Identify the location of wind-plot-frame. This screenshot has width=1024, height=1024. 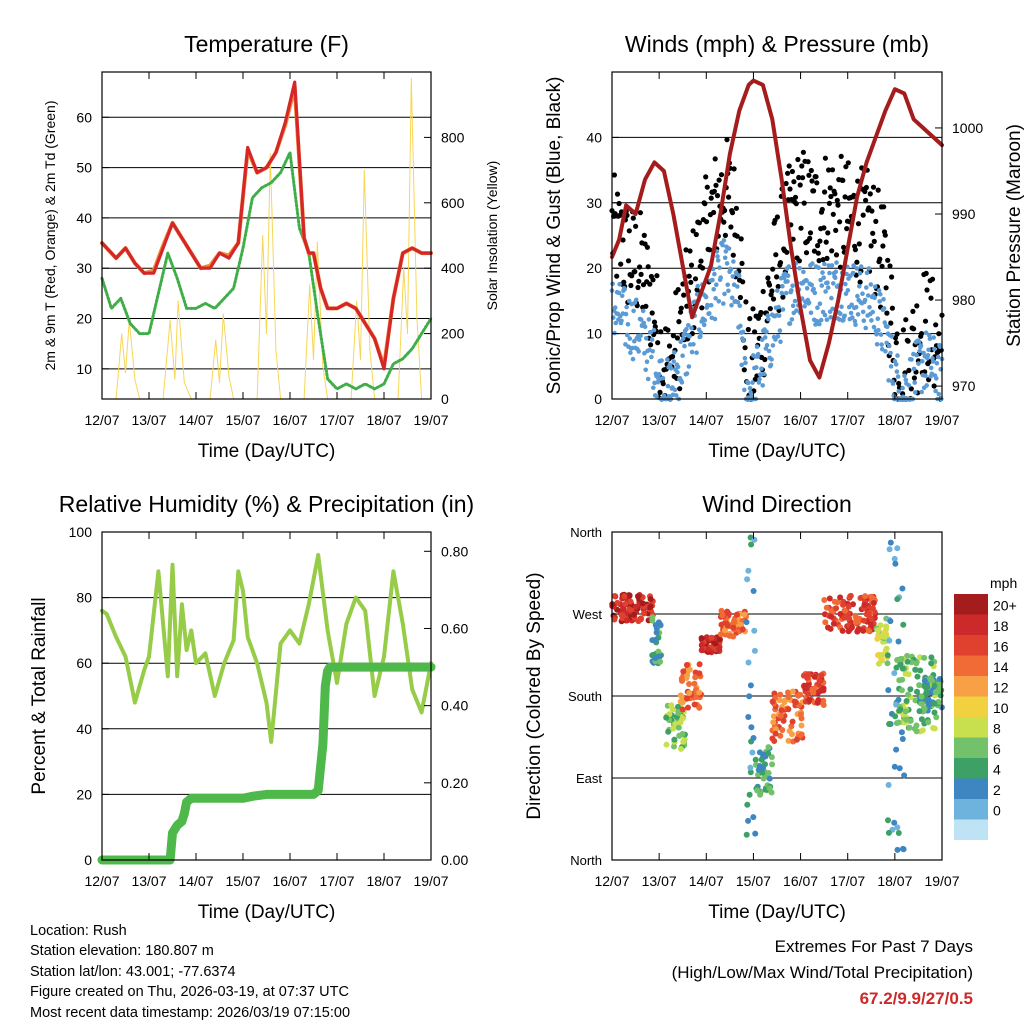
(777, 235).